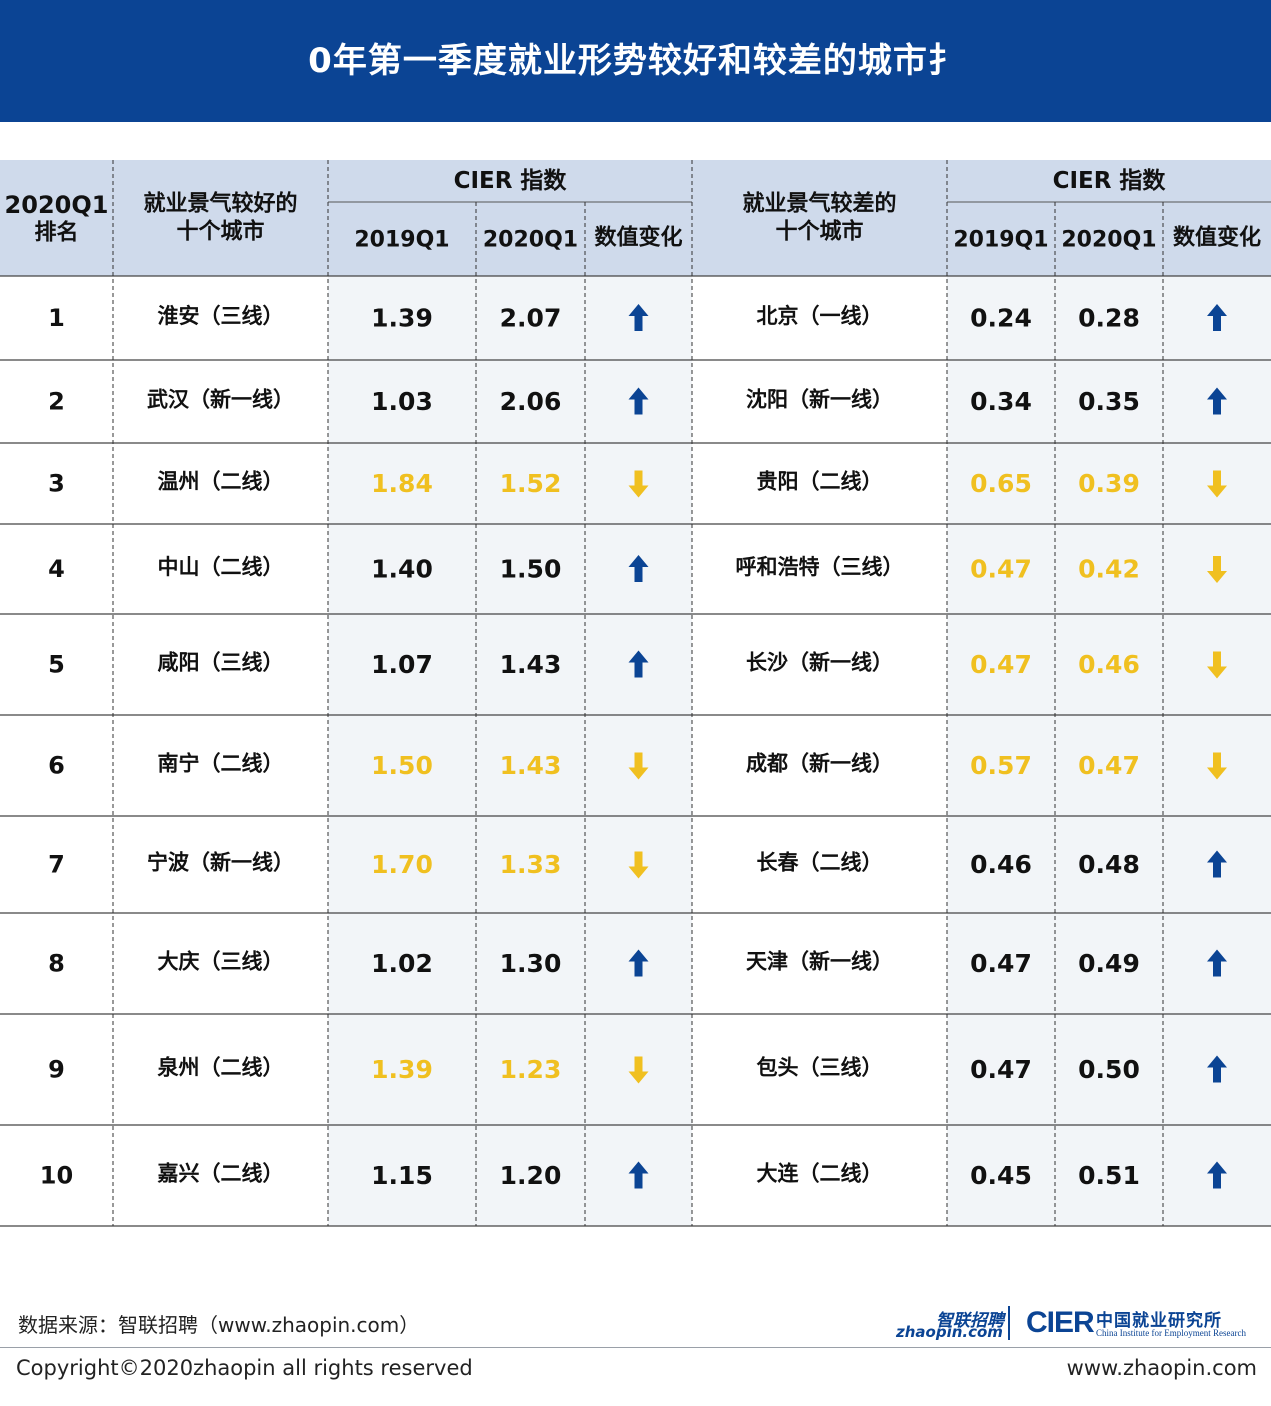 The height and width of the screenshot is (1406, 1271). Describe the element at coordinates (56, 665) in the screenshot. I see `row-rank: 5` at that location.